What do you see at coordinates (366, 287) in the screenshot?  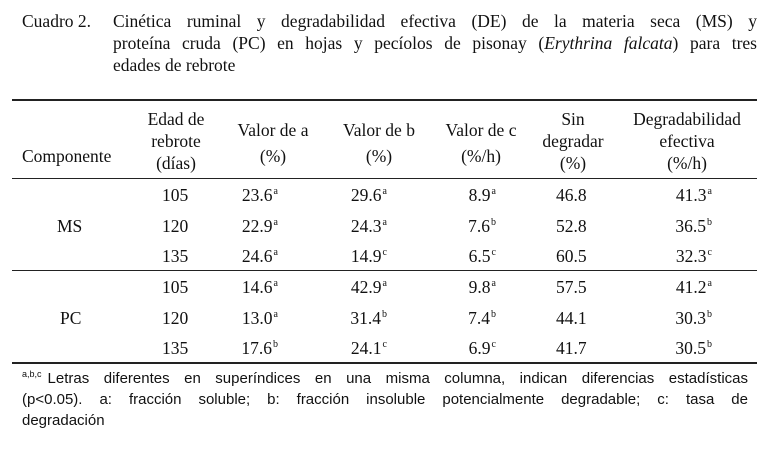 I see `value: 42.9` at bounding box center [366, 287].